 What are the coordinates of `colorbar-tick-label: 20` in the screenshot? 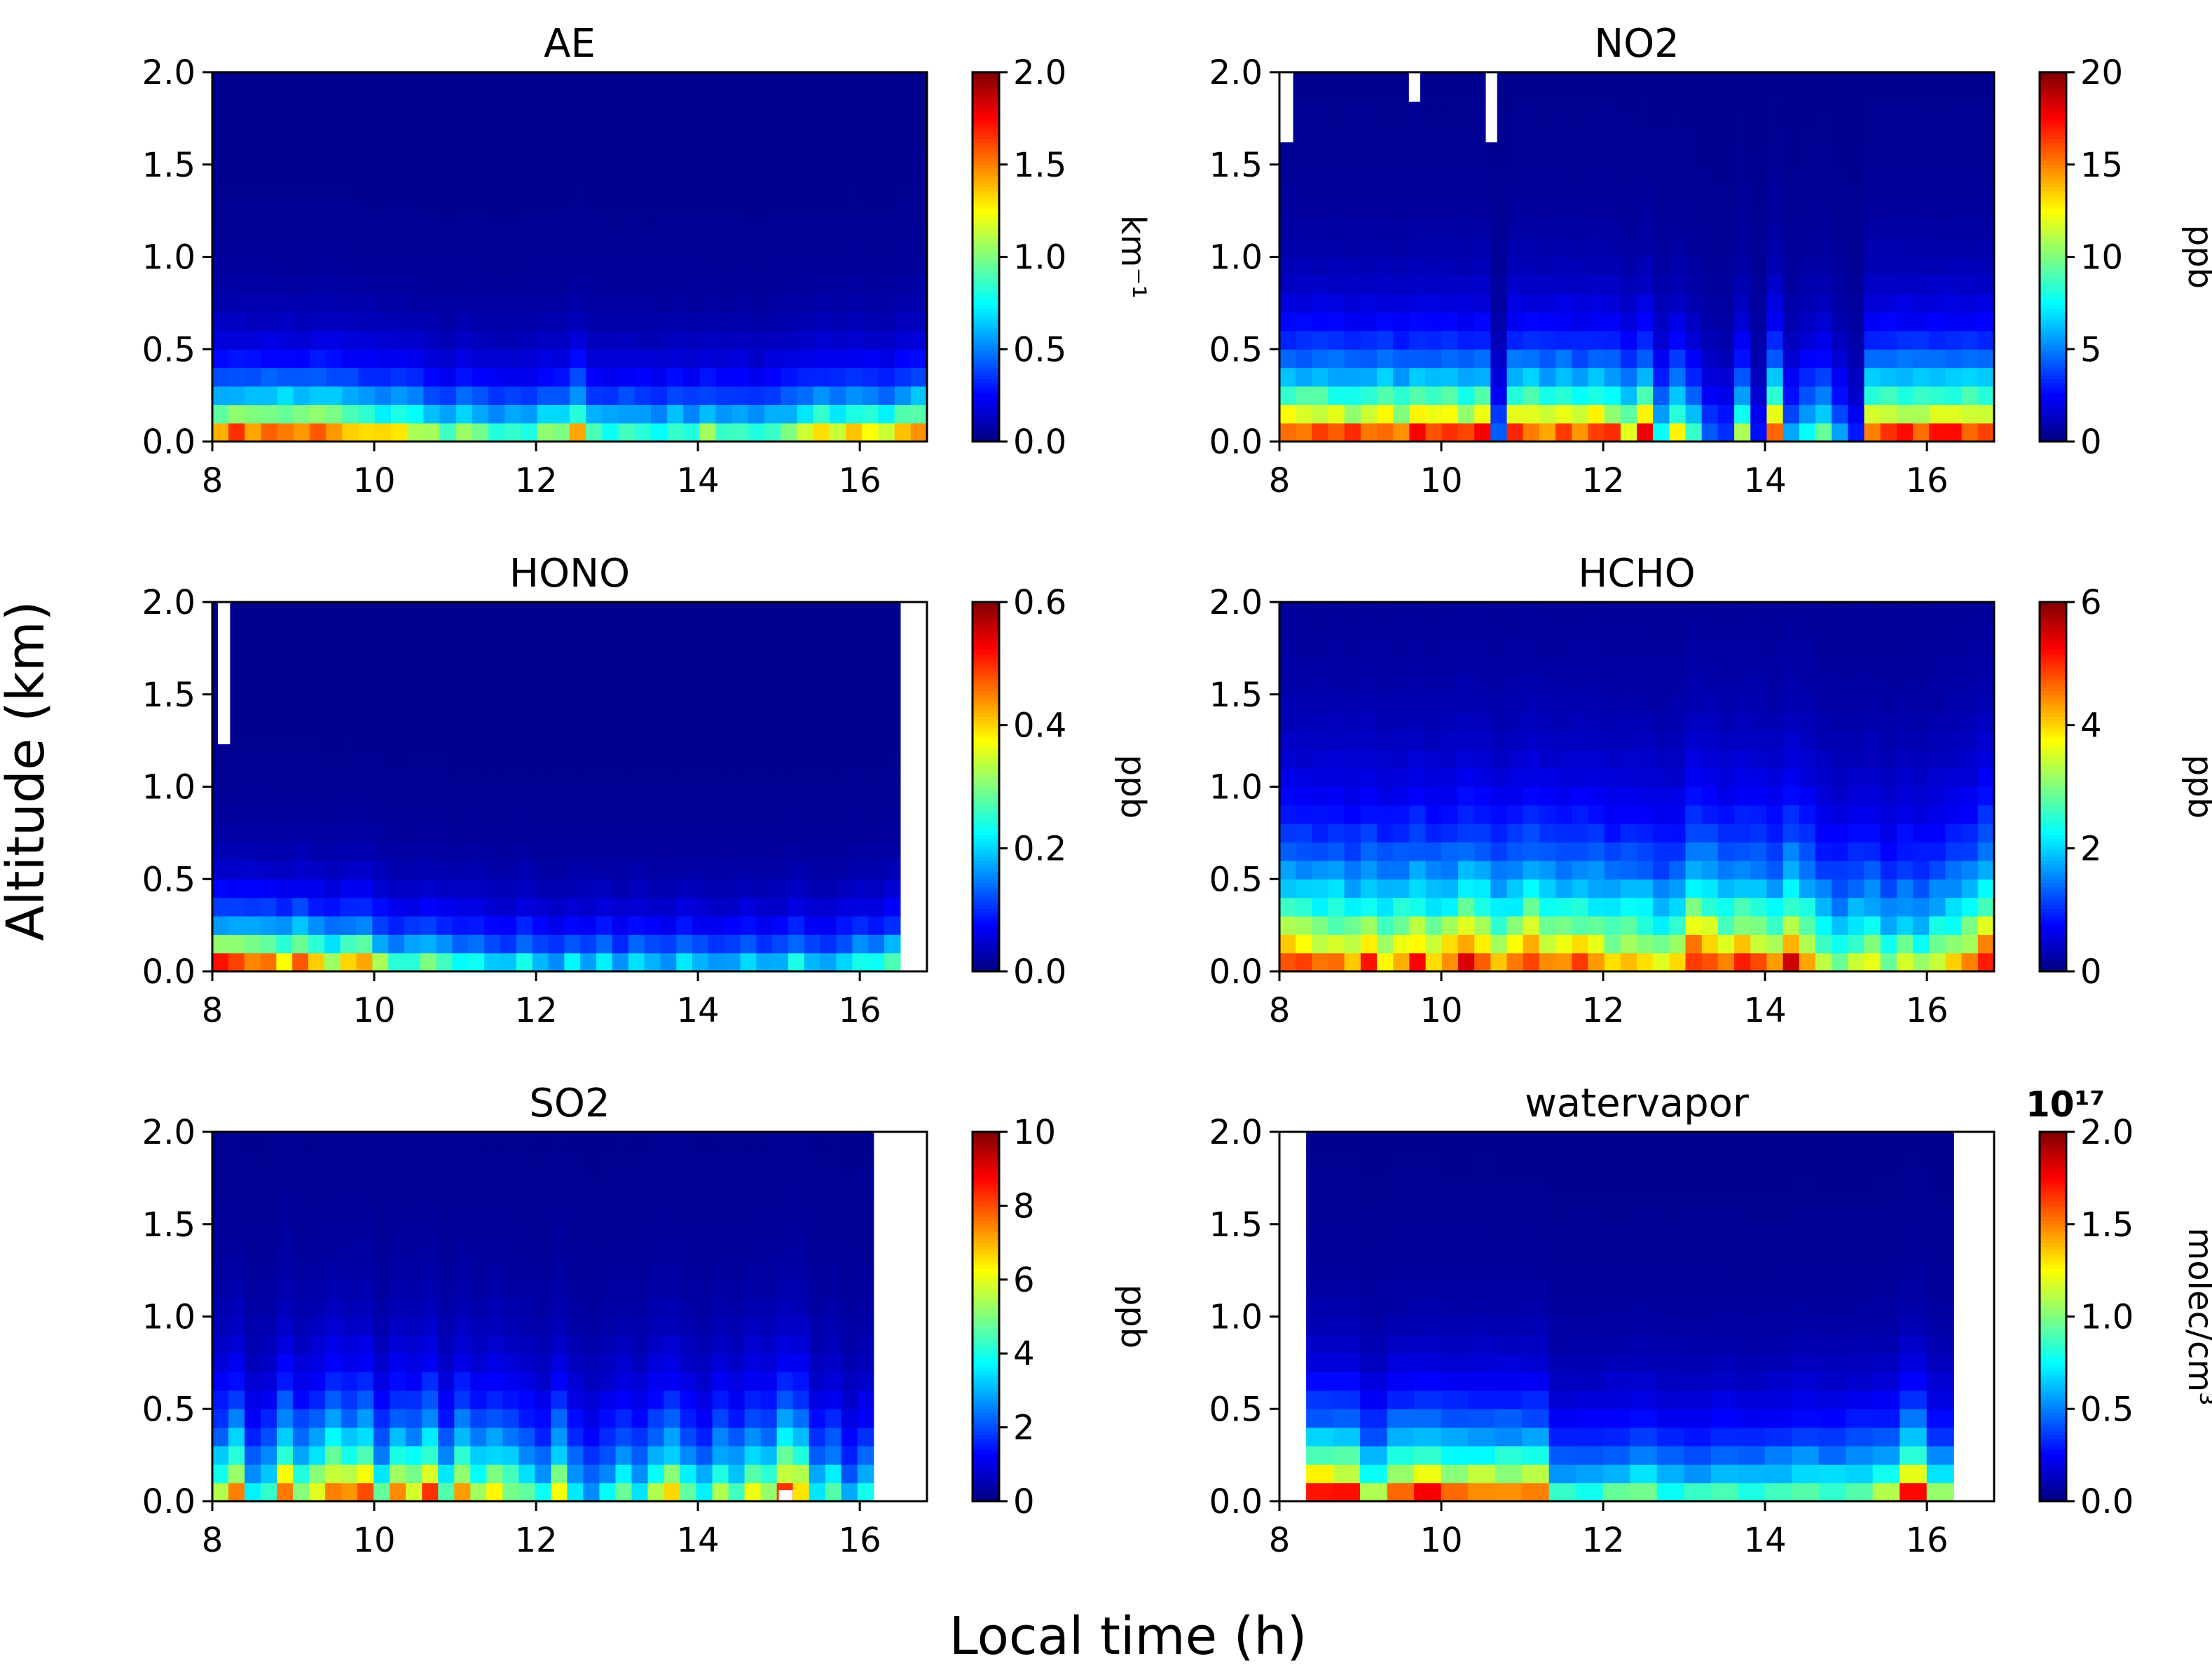 It's located at (2101, 73).